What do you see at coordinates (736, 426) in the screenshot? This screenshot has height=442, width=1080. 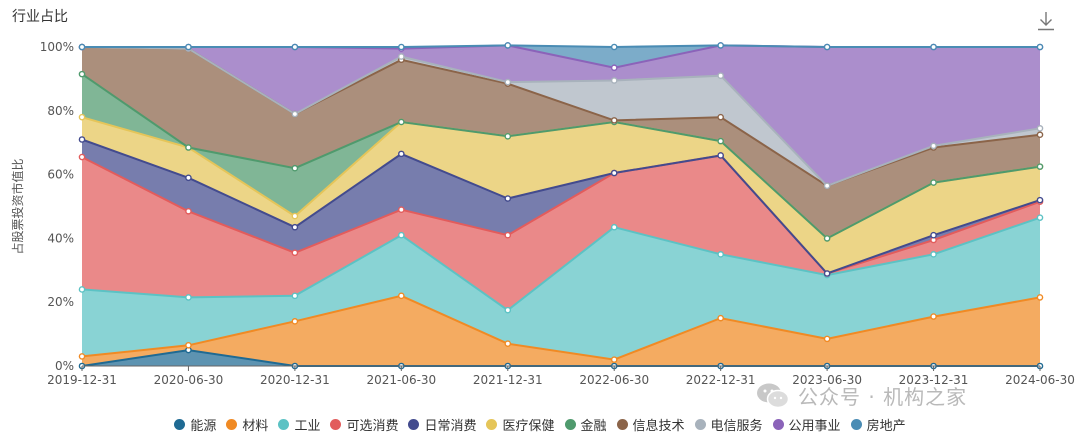 I see `legend-label: 电信服务` at bounding box center [736, 426].